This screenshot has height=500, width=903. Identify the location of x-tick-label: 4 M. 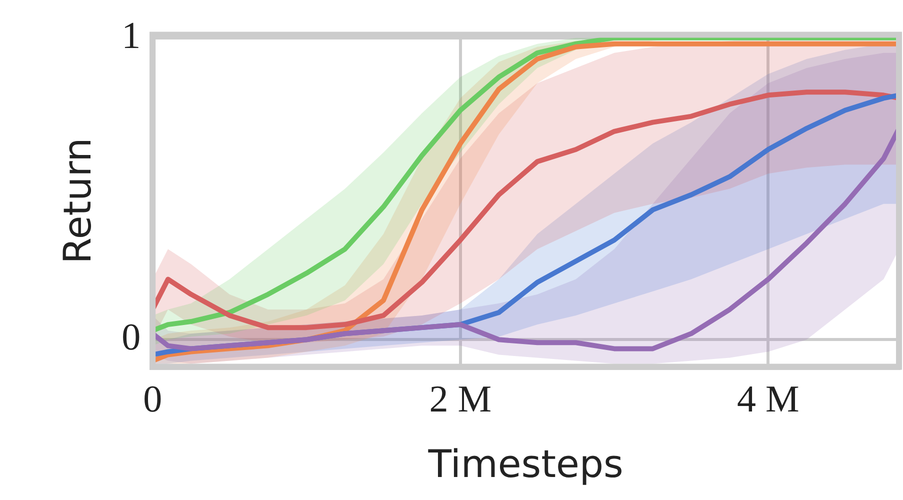
(768, 399).